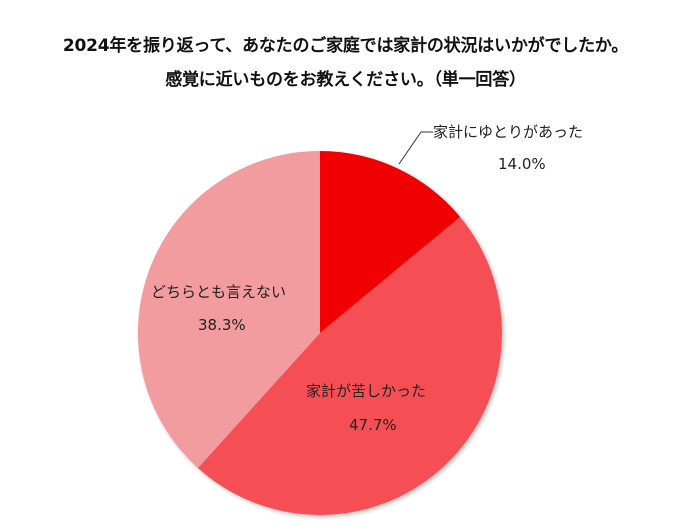  Describe the element at coordinates (373, 425) in the screenshot. I see `slice-value-kurushii: 47.7%` at that location.